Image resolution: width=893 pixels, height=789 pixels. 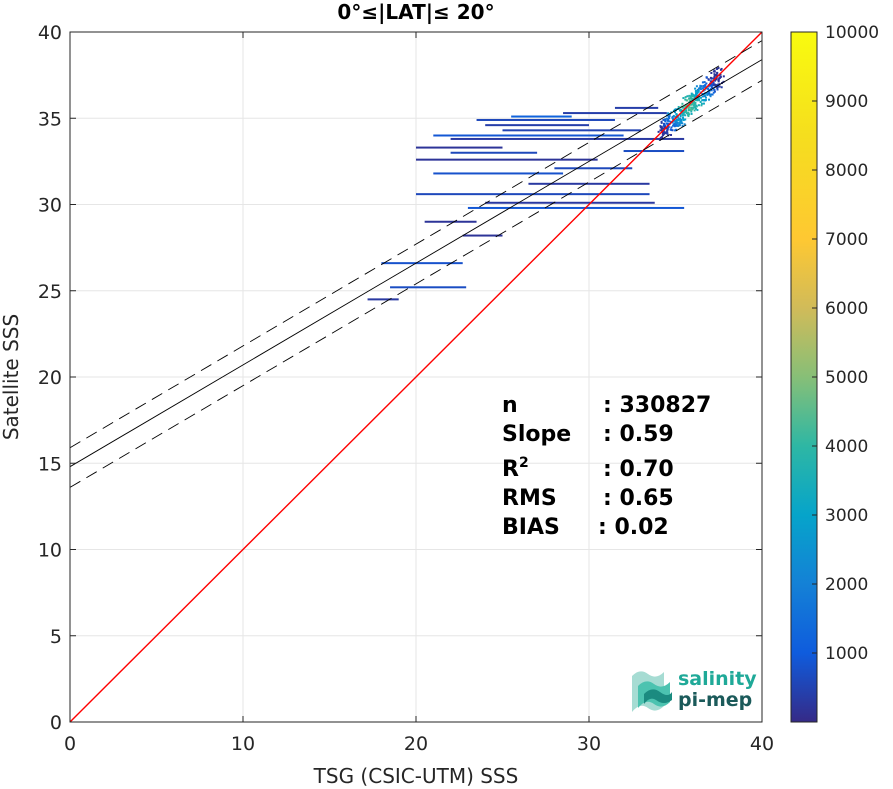 What do you see at coordinates (529, 498) in the screenshot?
I see `stat-label: RMS` at bounding box center [529, 498].